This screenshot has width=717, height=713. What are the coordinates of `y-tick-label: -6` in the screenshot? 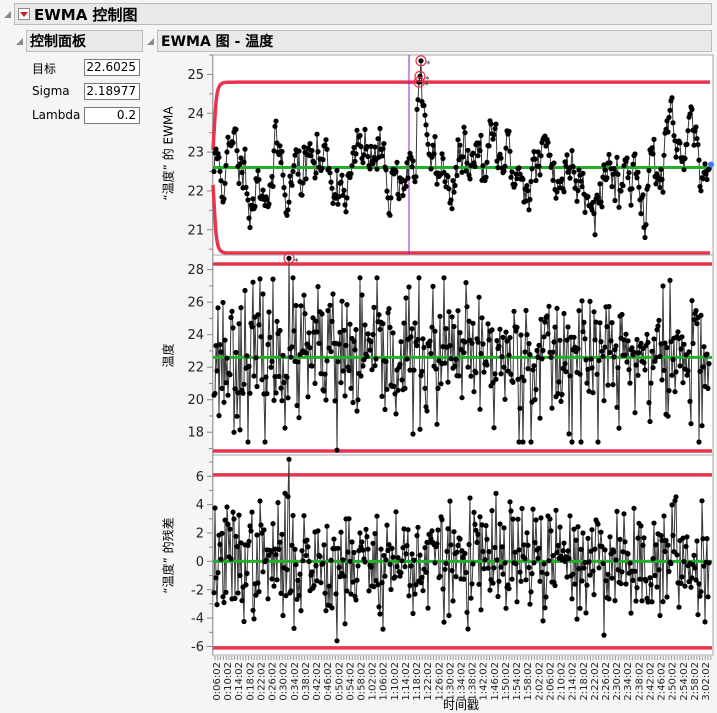 It's located at (197, 647).